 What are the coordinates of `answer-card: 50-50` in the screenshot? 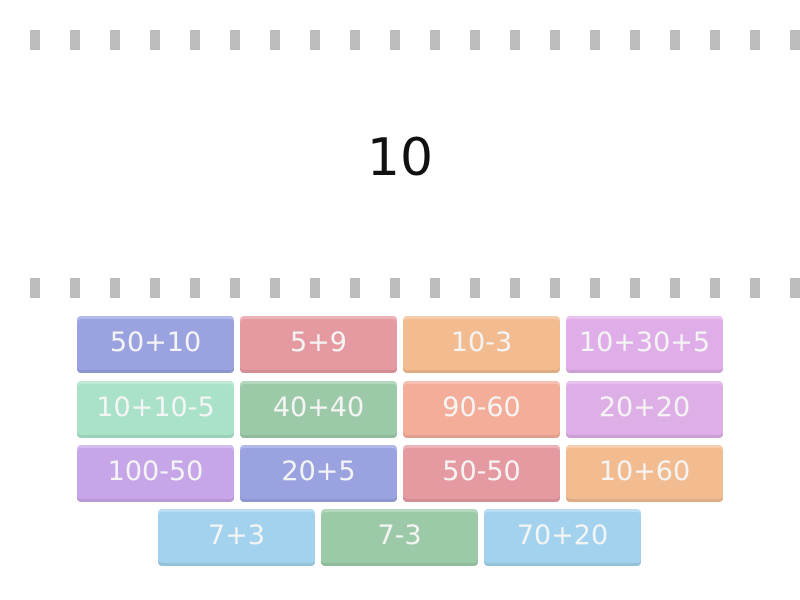 It's located at (481, 473).